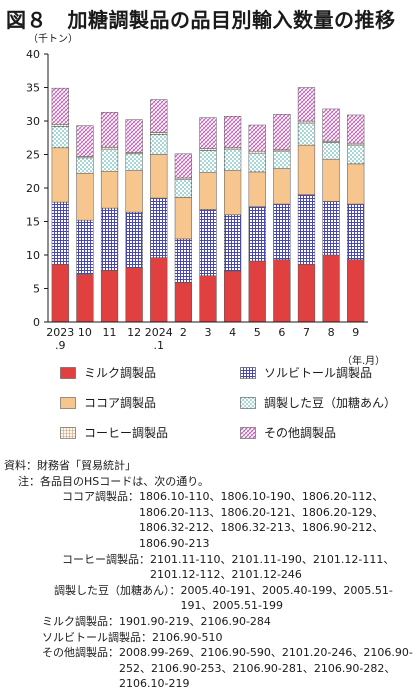 This screenshot has height=692, width=420. I want to click on x-tick-label: 12, so click(134, 332).